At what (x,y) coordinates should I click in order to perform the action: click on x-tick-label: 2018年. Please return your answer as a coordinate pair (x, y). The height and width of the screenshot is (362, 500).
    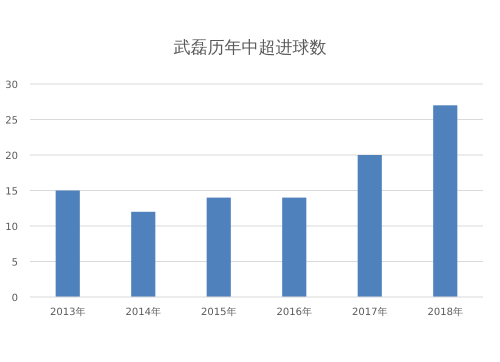
    Looking at the image, I should click on (445, 312).